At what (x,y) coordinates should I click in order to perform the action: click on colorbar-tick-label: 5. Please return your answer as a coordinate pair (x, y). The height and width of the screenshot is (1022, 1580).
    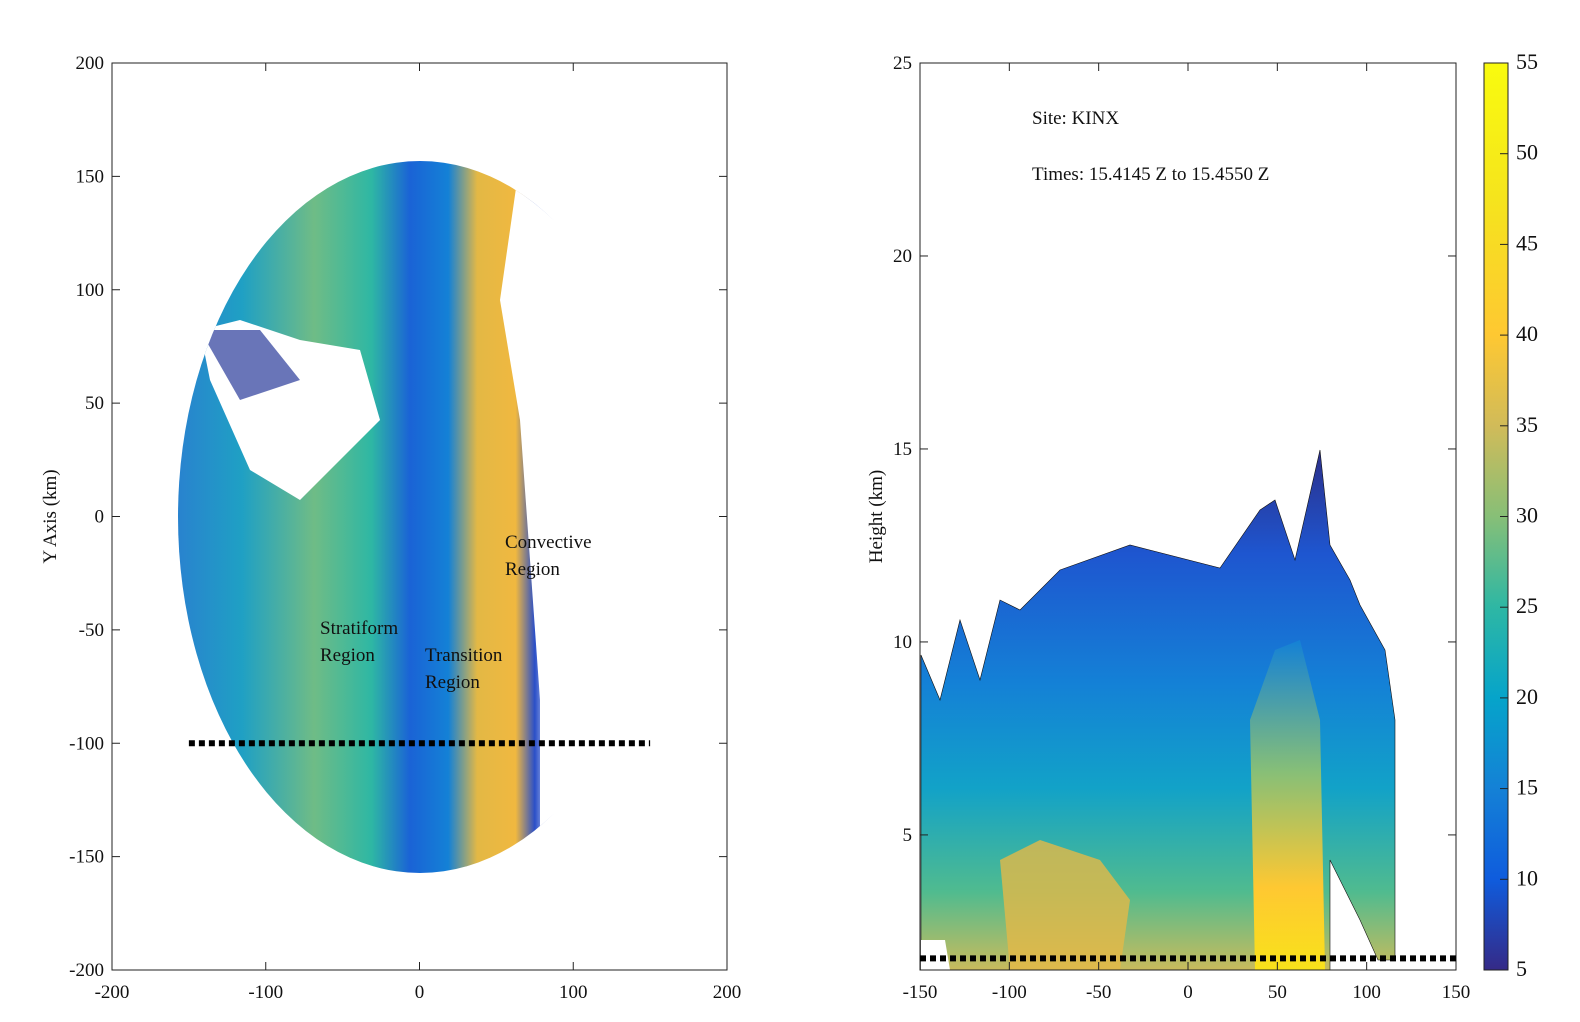
    Looking at the image, I should click on (1521, 968).